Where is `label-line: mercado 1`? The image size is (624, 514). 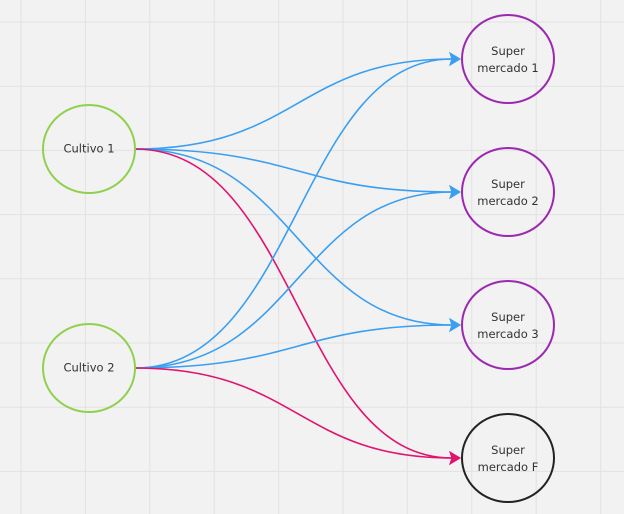
label-line: mercado 1 is located at coordinates (508, 68).